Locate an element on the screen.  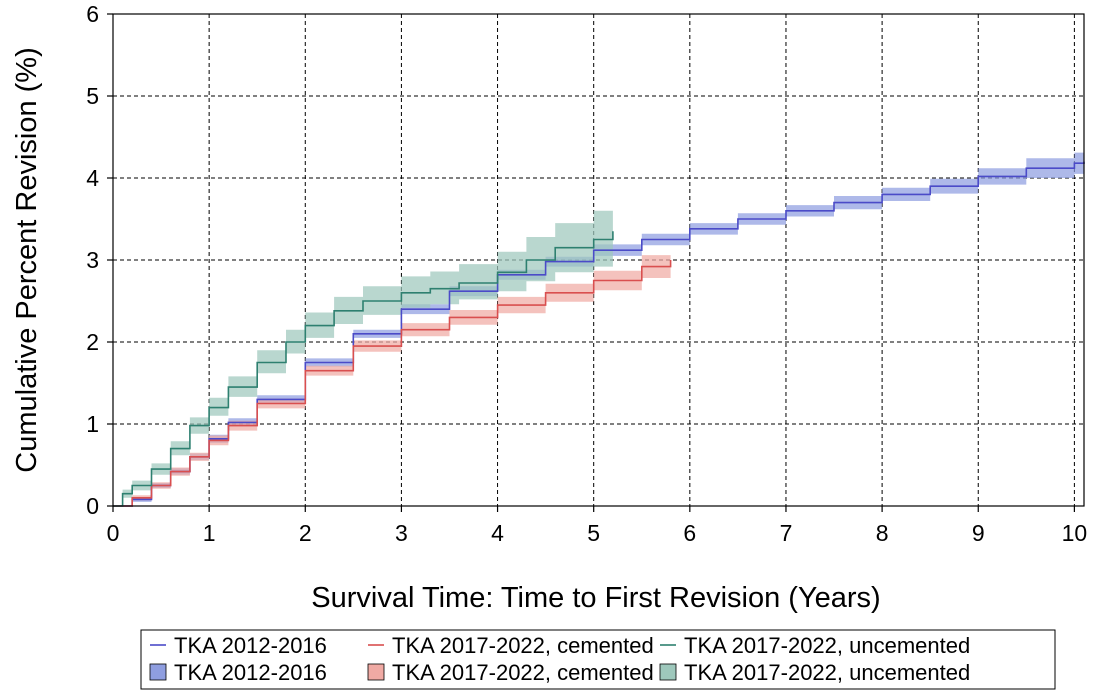
x-tick-label-6: 6 is located at coordinates (689, 533).